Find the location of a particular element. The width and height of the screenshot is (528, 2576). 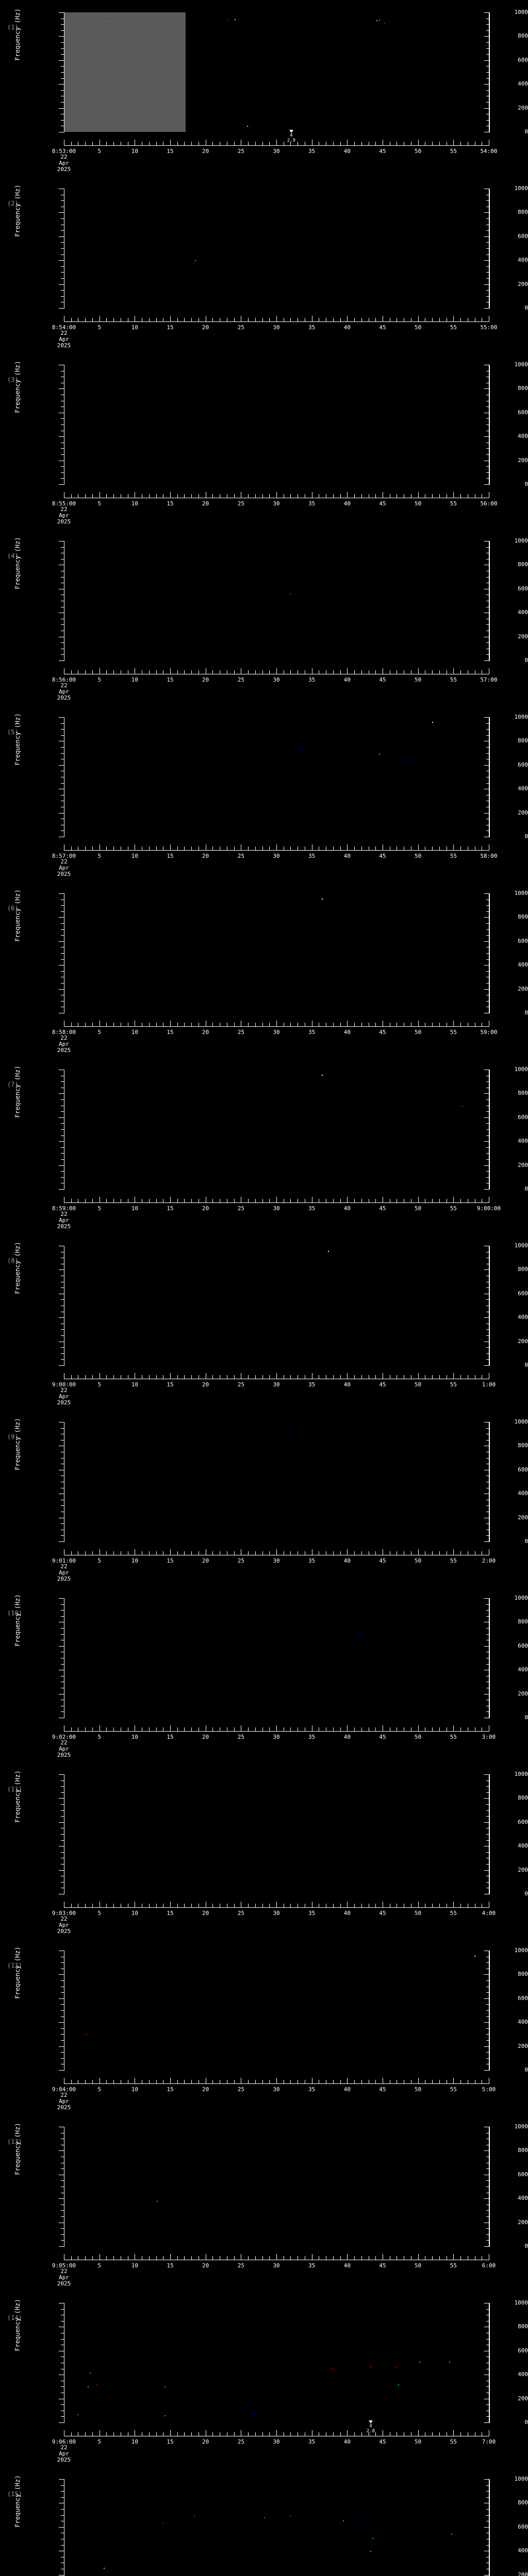

x-axis-start-label: 8:59:00 is located at coordinates (64, 1208).